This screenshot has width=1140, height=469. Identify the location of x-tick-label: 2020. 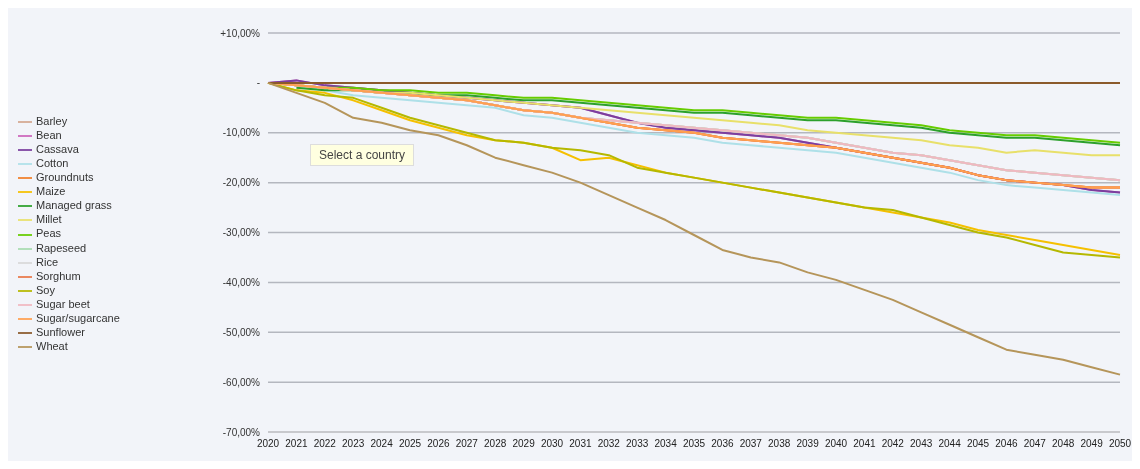
(268, 444).